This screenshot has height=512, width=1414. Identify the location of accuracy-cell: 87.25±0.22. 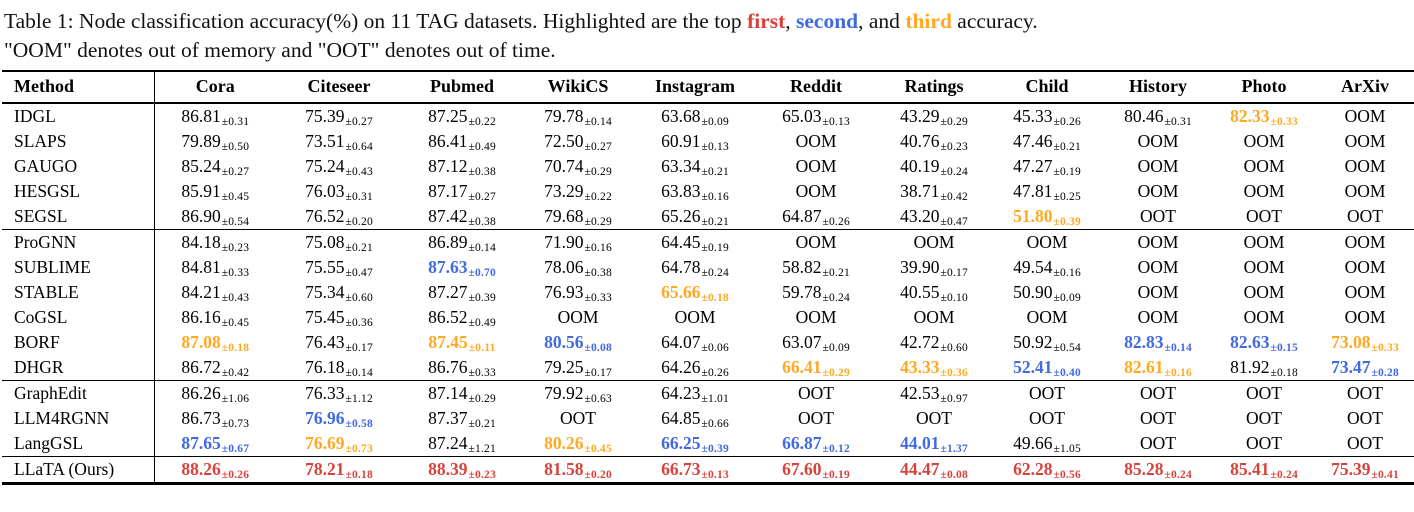
(462, 116).